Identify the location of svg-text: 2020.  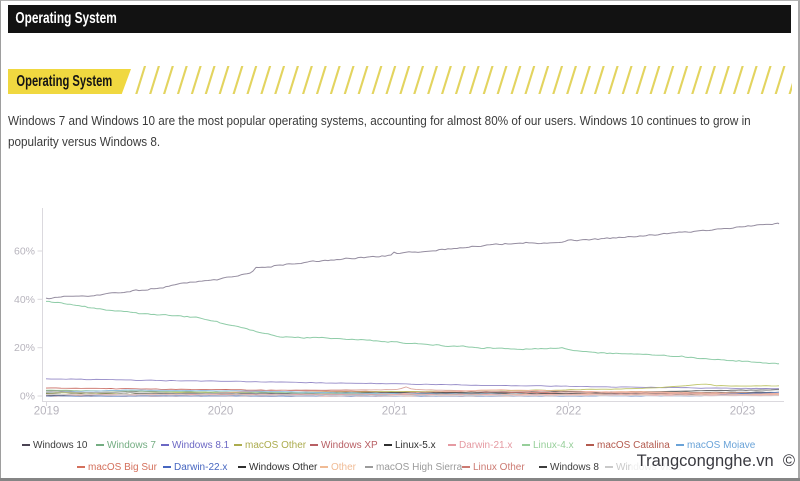
(221, 412).